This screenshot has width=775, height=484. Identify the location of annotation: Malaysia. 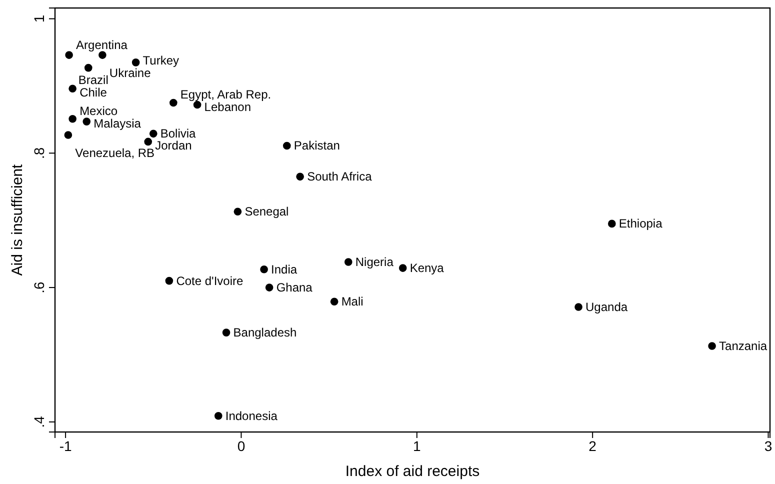
(118, 123).